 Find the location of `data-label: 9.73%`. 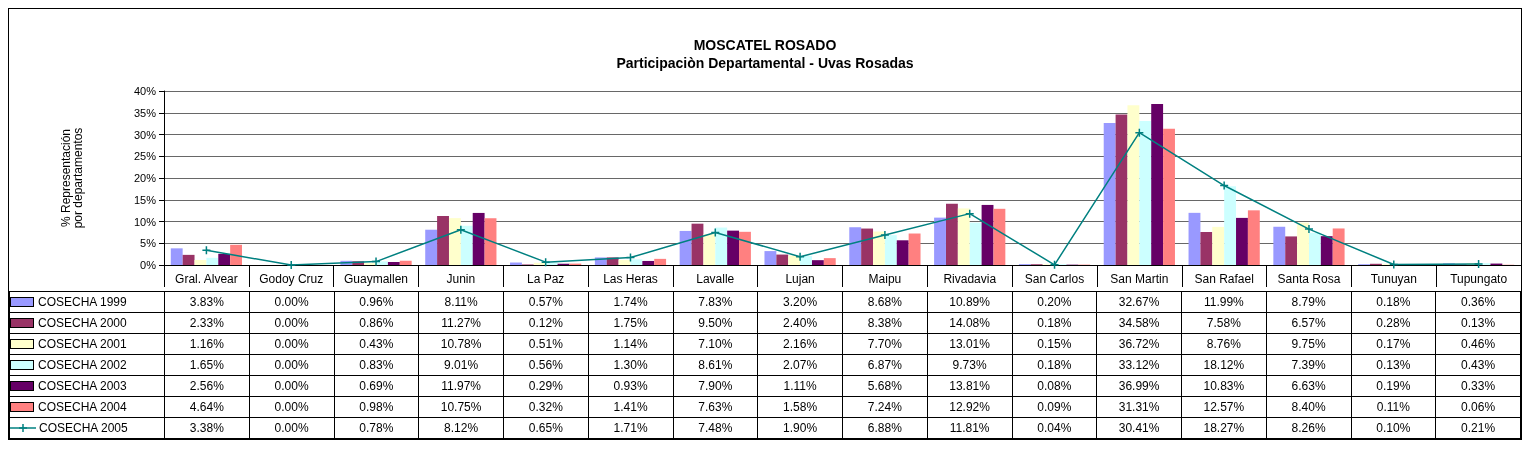

data-label: 9.73% is located at coordinates (969, 365).